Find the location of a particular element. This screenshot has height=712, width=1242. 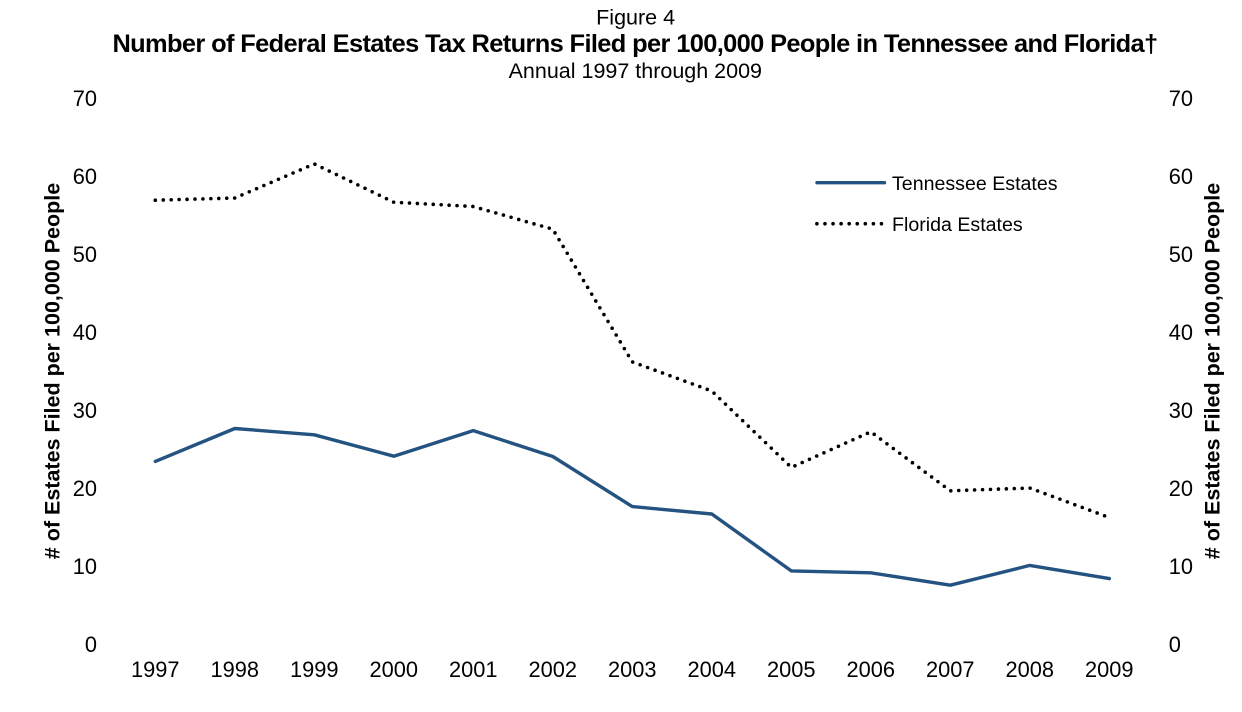

svg-text: 2007 is located at coordinates (950, 669).